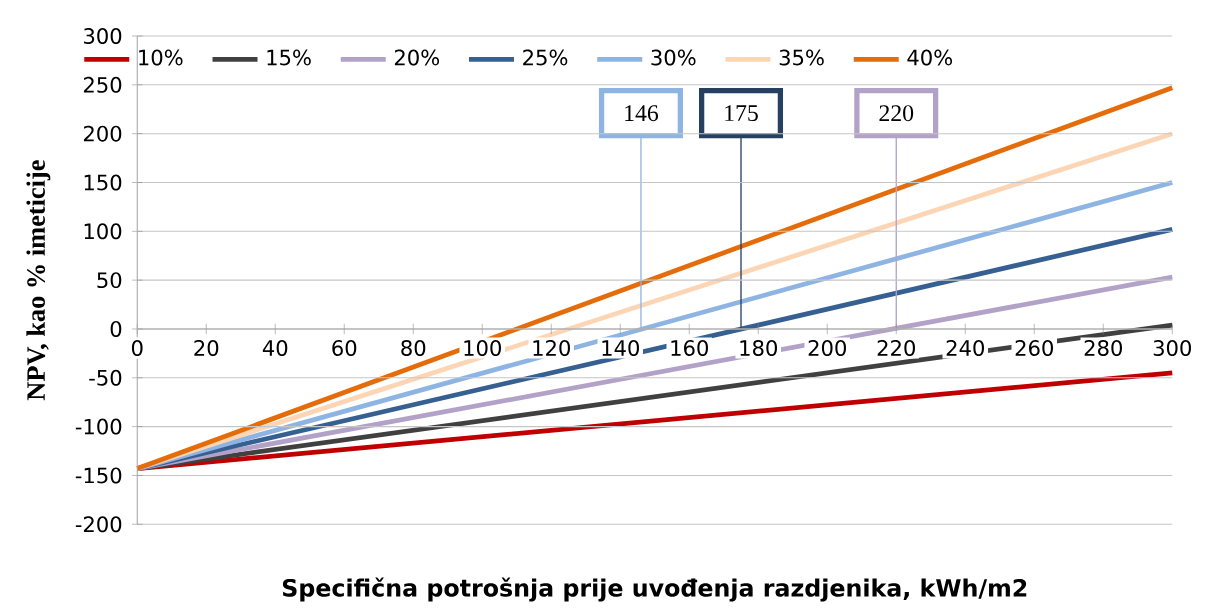 This screenshot has height=610, width=1206. I want to click on x-tick-label: 60, so click(344, 347).